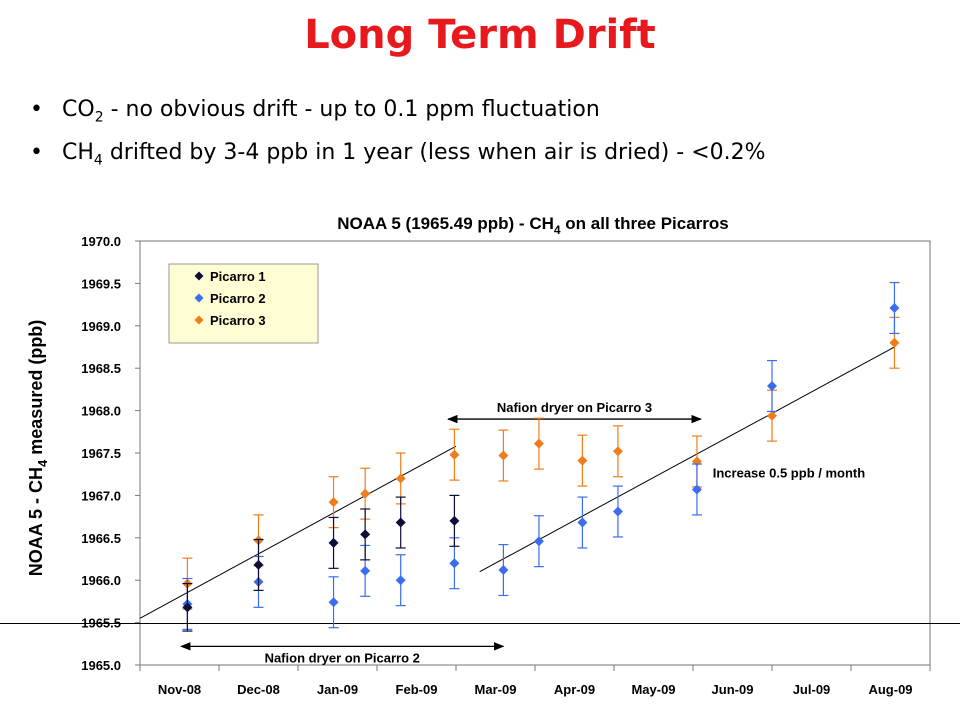 This screenshot has width=960, height=720. Describe the element at coordinates (574, 407) in the screenshot. I see `annotation-label: Nafion dryer on Picarro 3` at that location.